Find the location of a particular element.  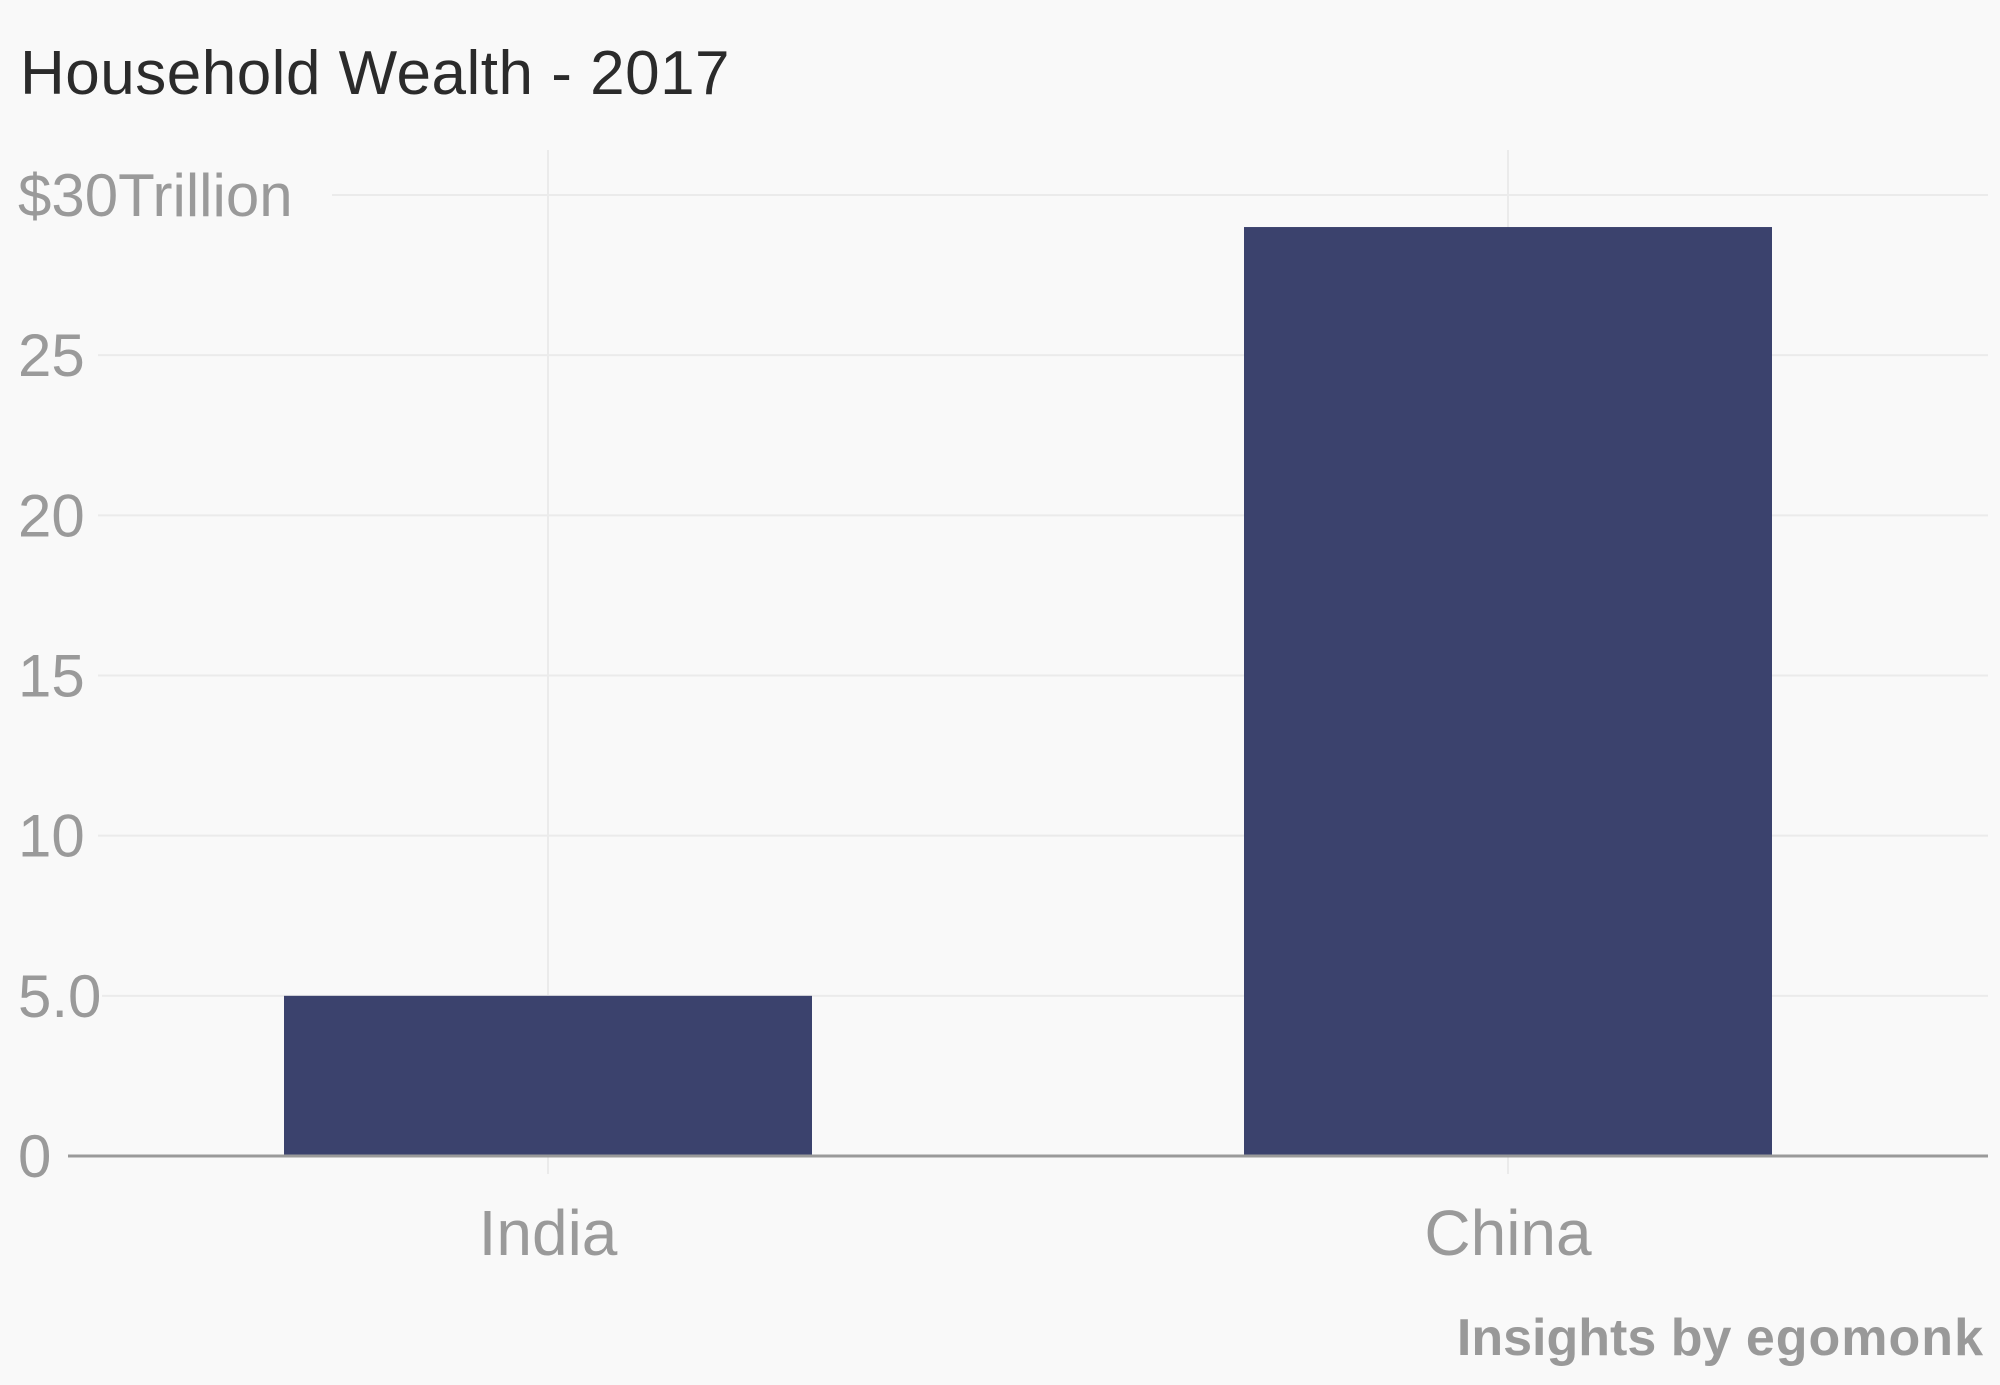

x-tick-label: India is located at coordinates (548, 1233).